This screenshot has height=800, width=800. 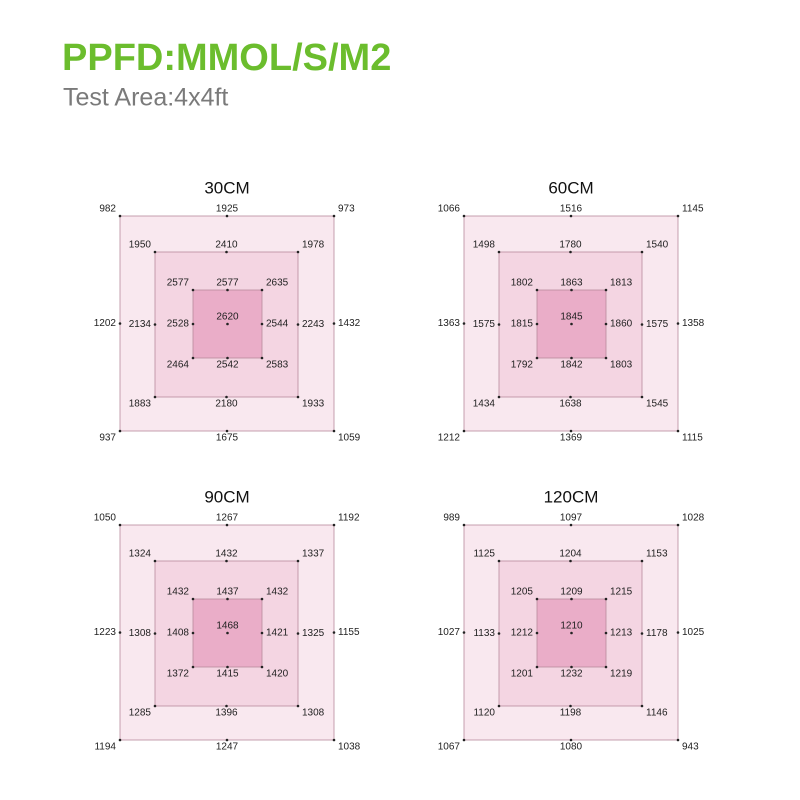 What do you see at coordinates (484, 554) in the screenshot?
I see `value-label: 1125` at bounding box center [484, 554].